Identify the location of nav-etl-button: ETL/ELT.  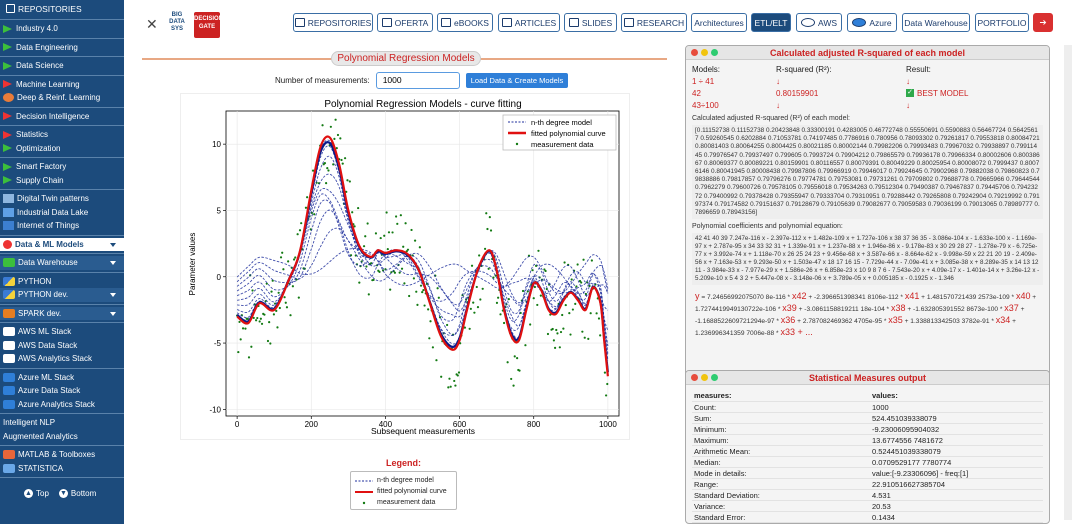
(771, 22).